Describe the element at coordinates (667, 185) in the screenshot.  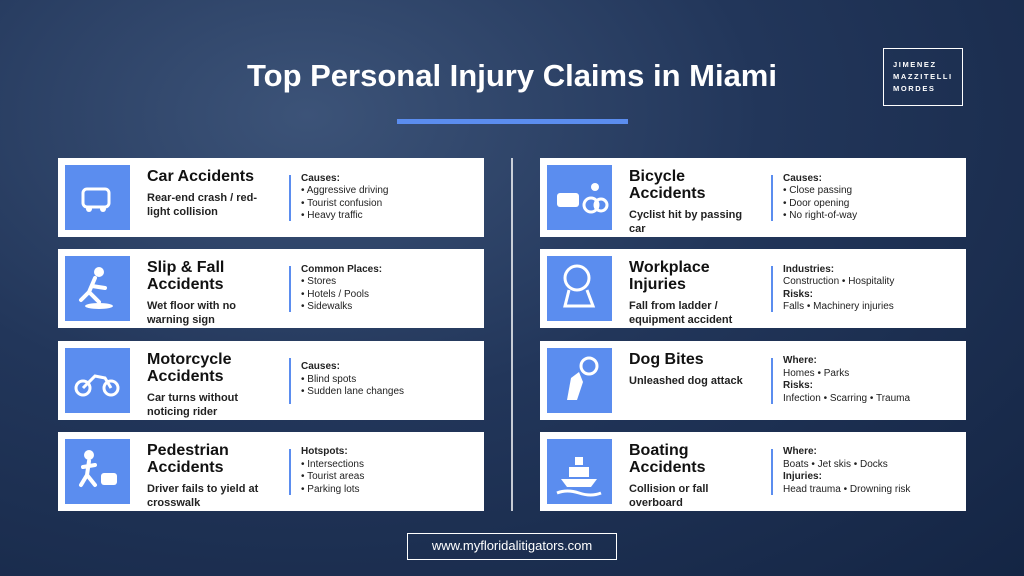
I see `card-title: Bicycle Accidents` at that location.